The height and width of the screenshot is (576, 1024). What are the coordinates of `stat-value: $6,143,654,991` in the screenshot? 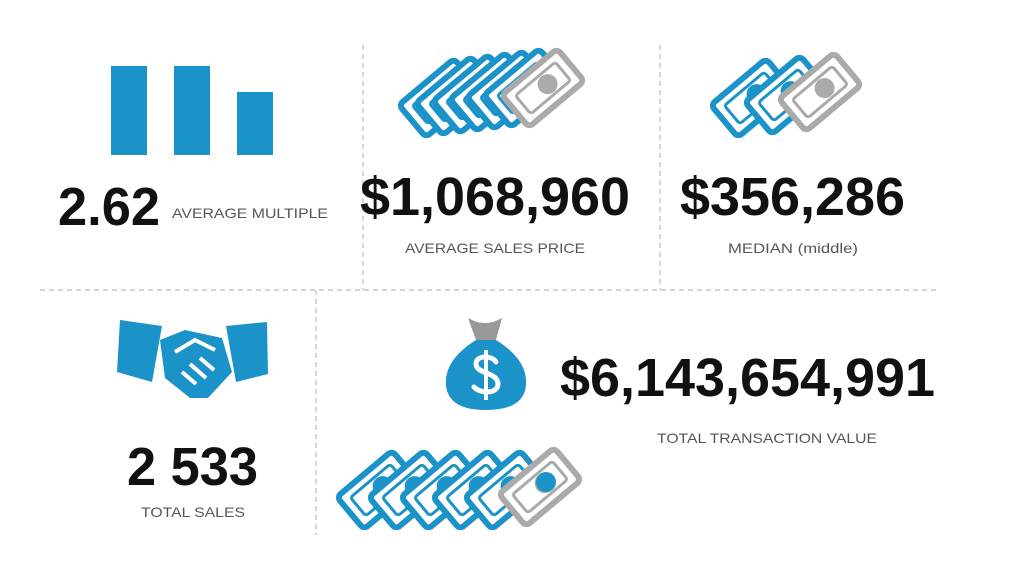 It's located at (747, 378).